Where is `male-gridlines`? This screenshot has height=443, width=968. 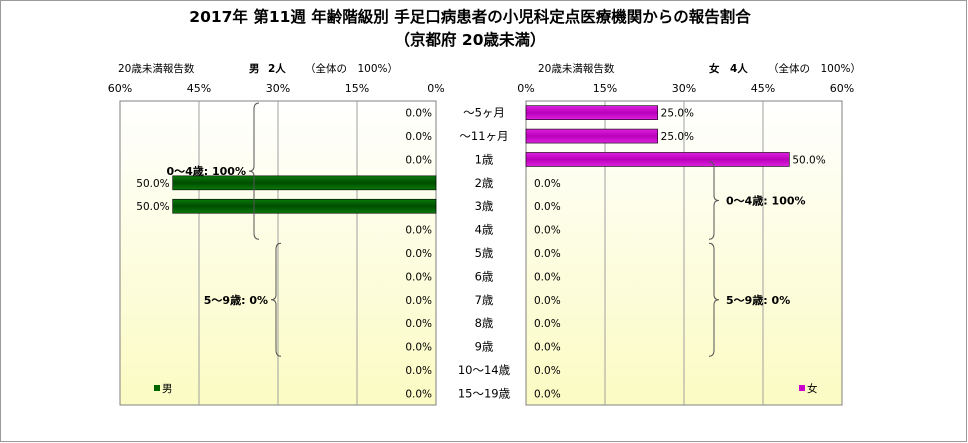
male-gridlines is located at coordinates (278, 253).